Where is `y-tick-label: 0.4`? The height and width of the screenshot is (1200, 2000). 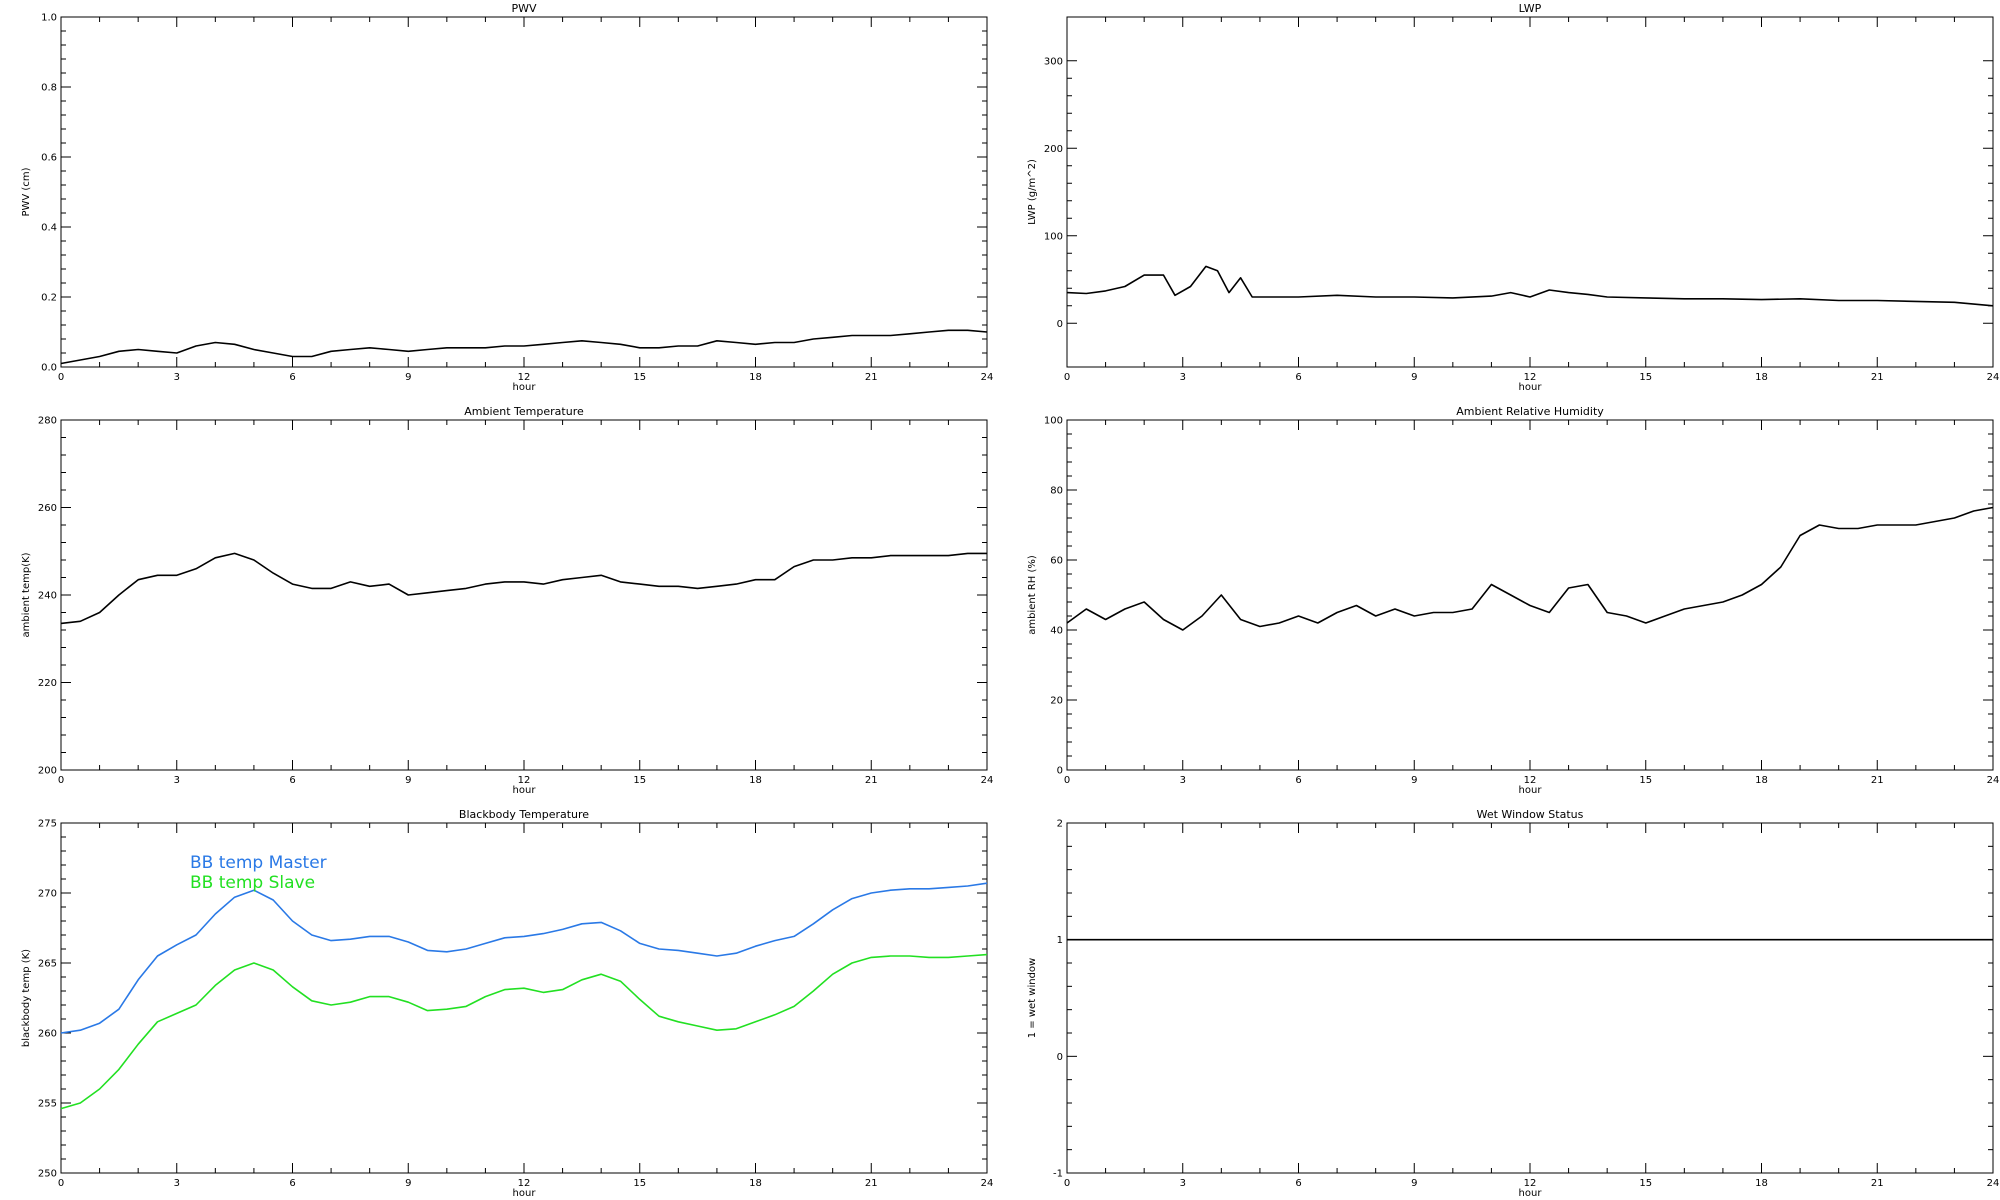
y-tick-label: 0.4 is located at coordinates (49, 228).